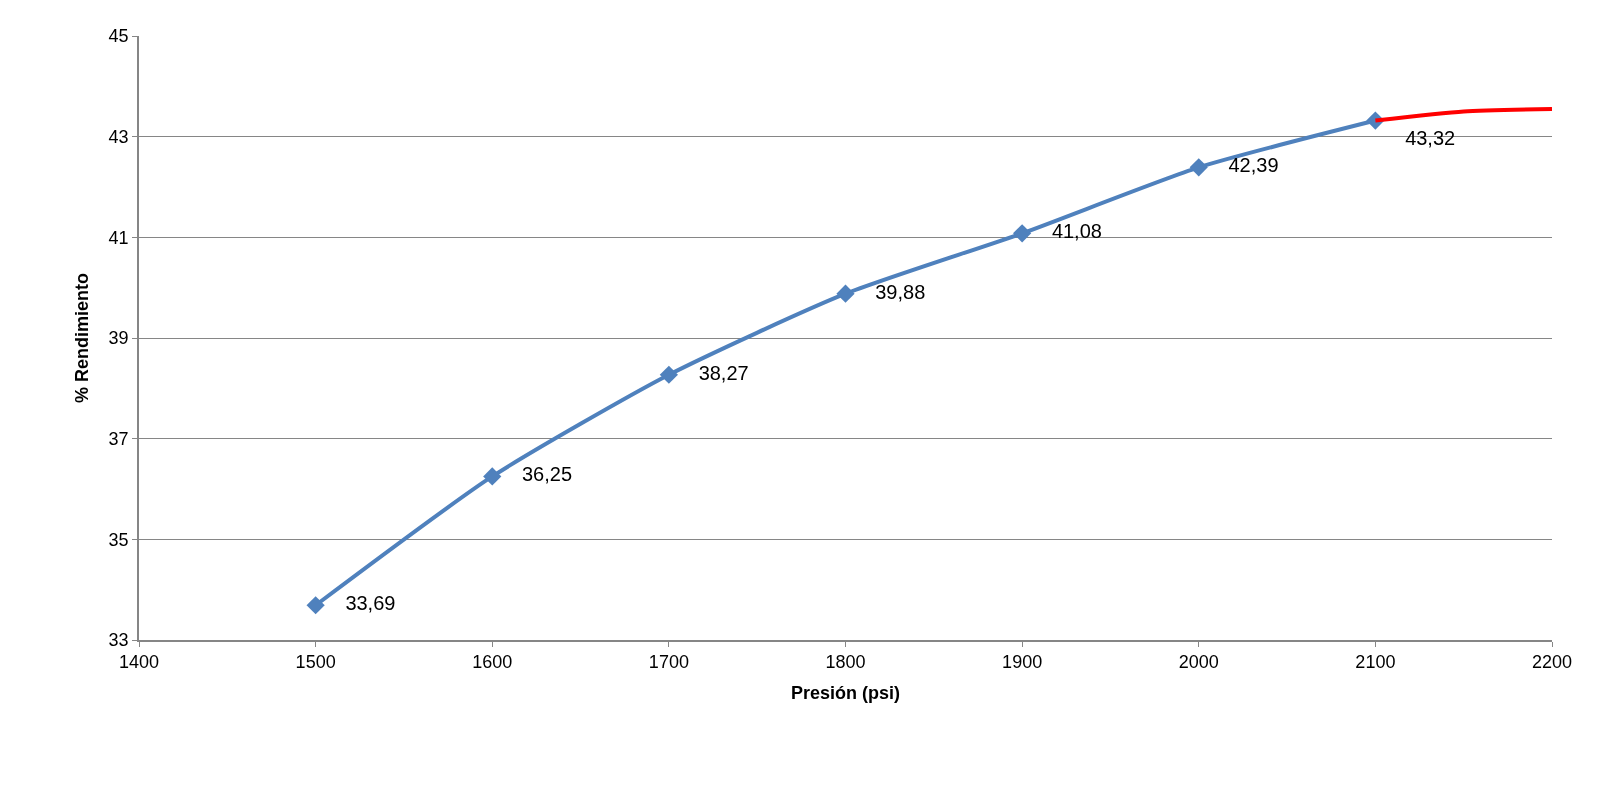  Describe the element at coordinates (713, 372) in the screenshot. I see `data-label: 38,27` at that location.